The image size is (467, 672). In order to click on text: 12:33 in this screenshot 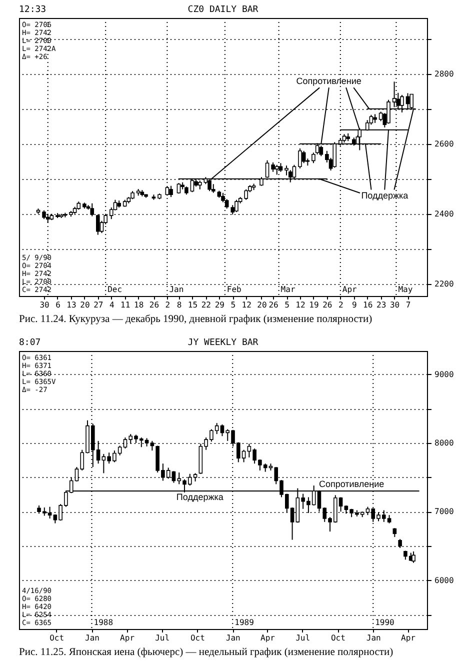, I will do `click(32, 10)`.